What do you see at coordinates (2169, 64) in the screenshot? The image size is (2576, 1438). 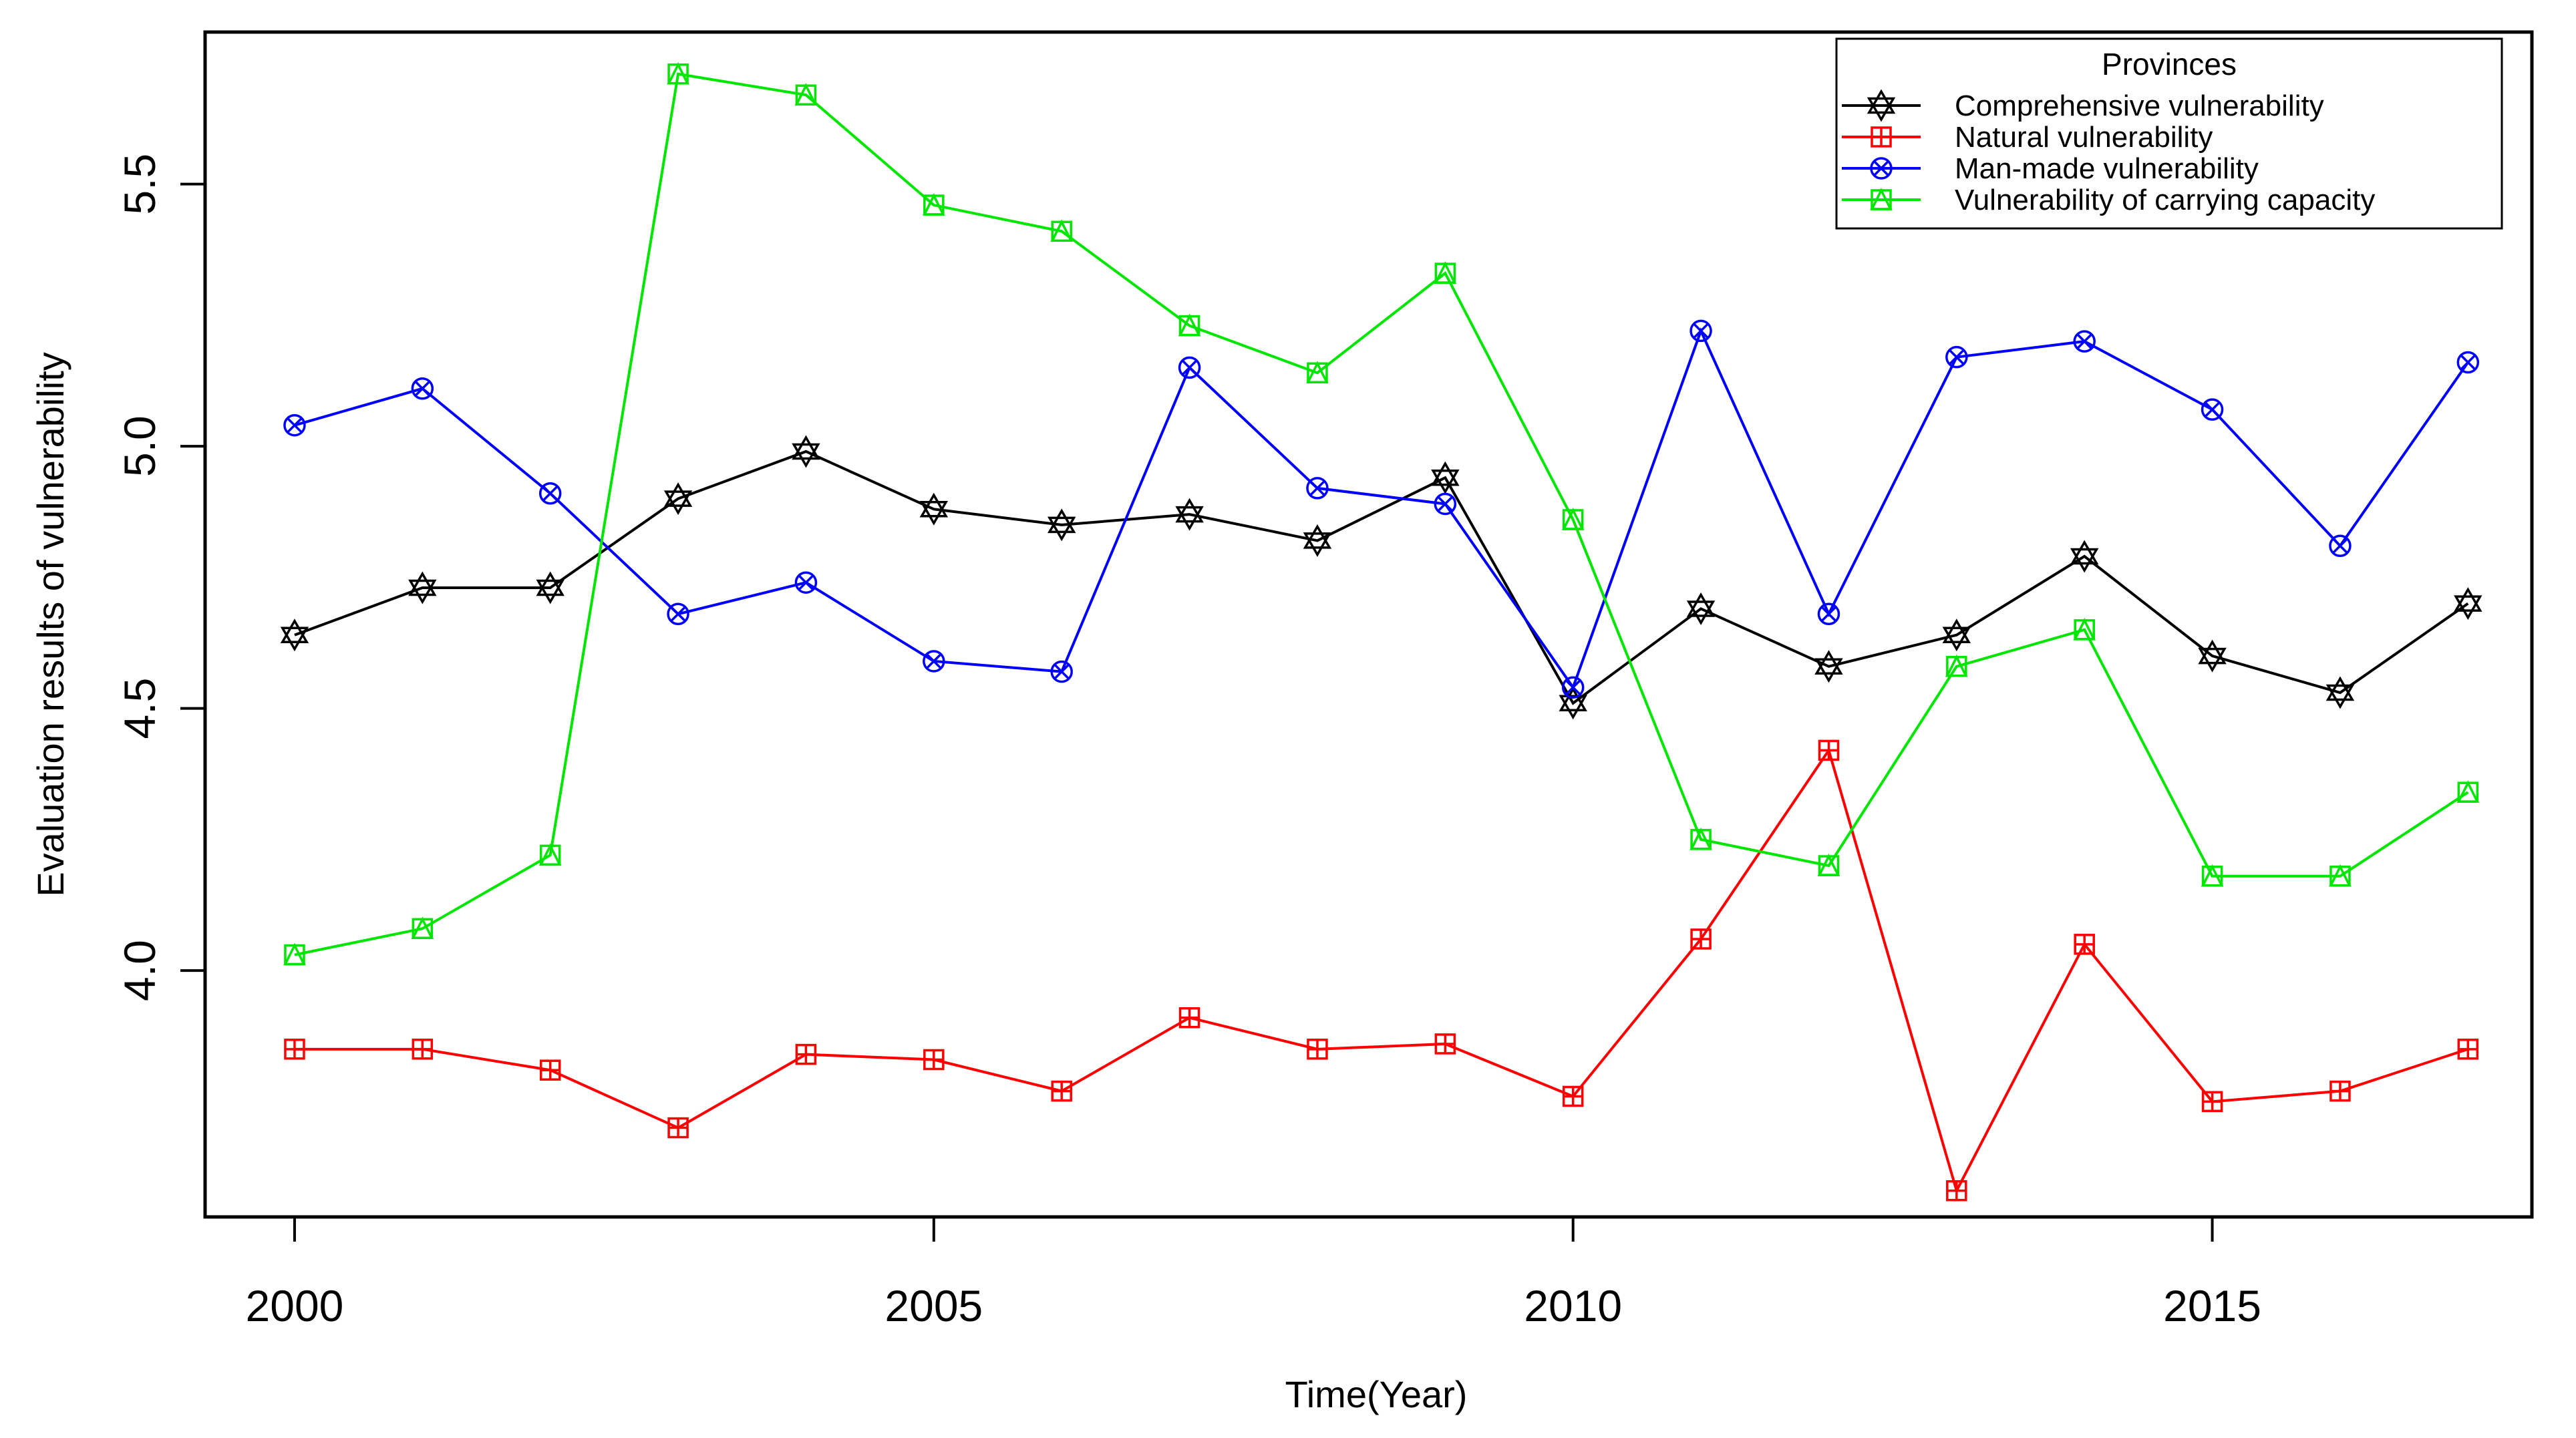 I see `legend-title: Provinces` at bounding box center [2169, 64].